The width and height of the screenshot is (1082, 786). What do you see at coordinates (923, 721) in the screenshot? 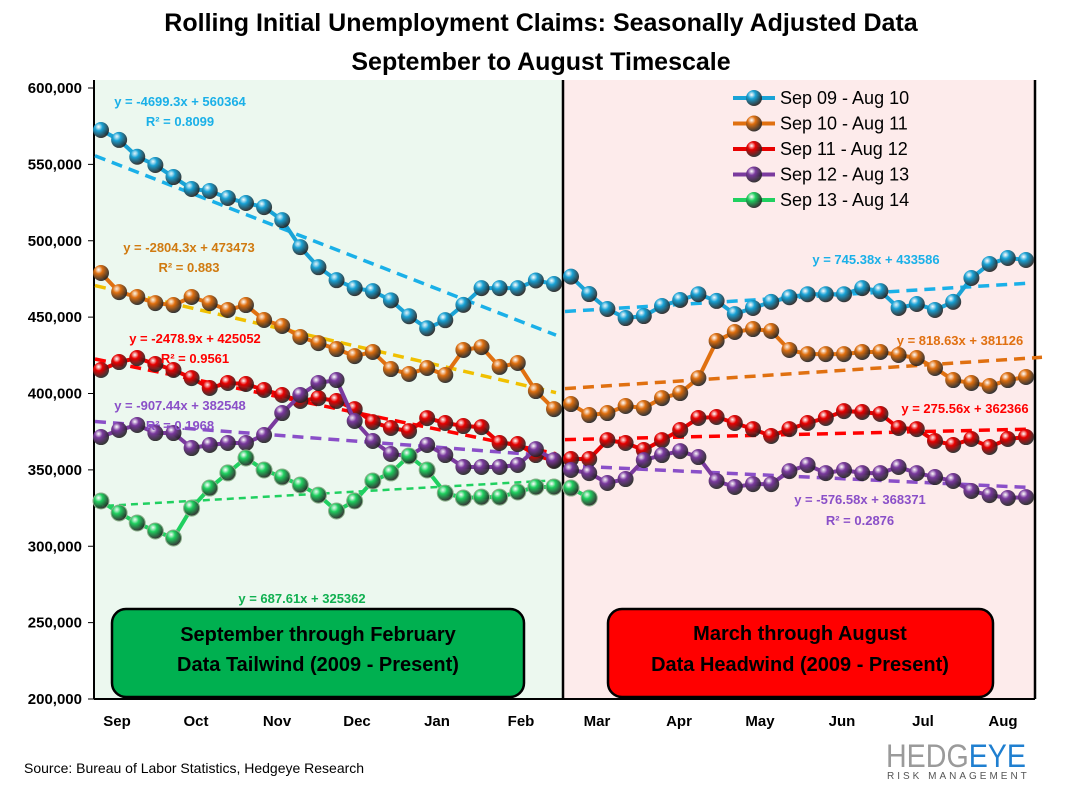
I see `x-tick-label: Jul` at bounding box center [923, 721].